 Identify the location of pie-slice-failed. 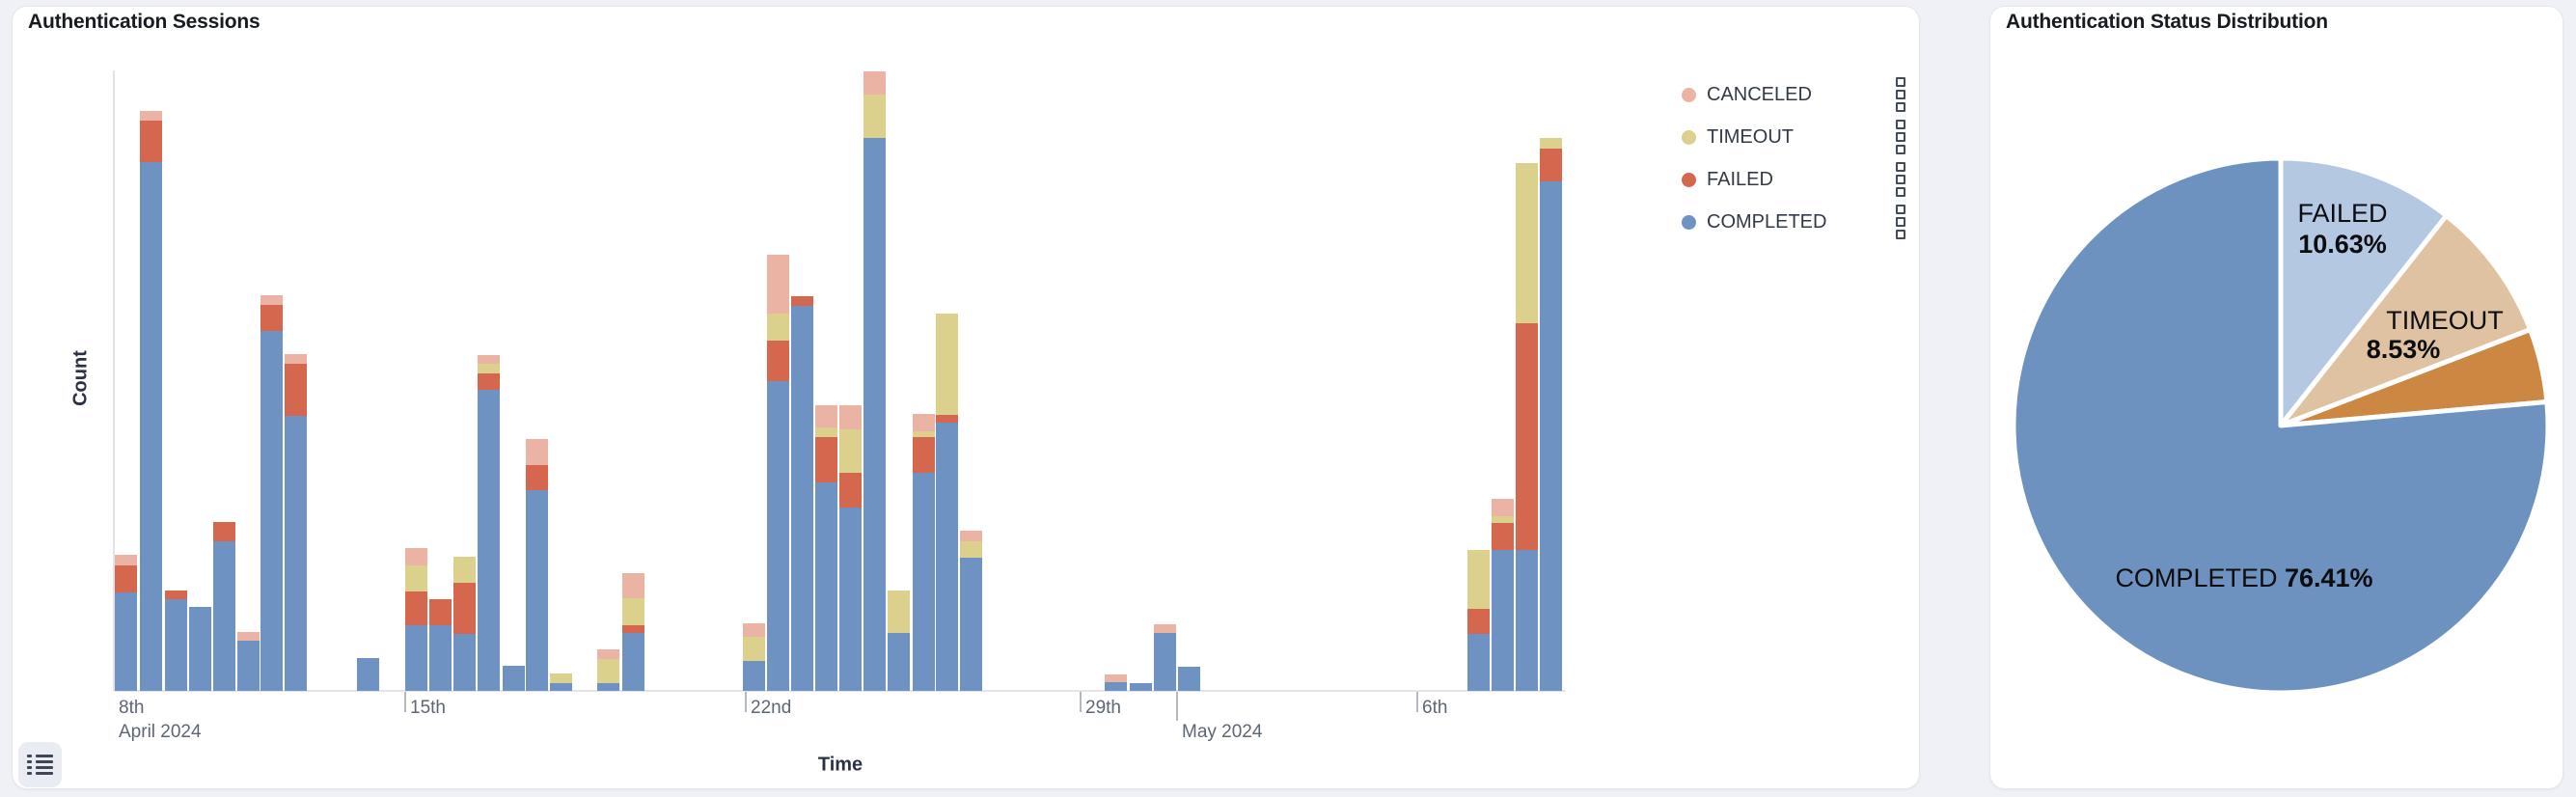
(2364, 291).